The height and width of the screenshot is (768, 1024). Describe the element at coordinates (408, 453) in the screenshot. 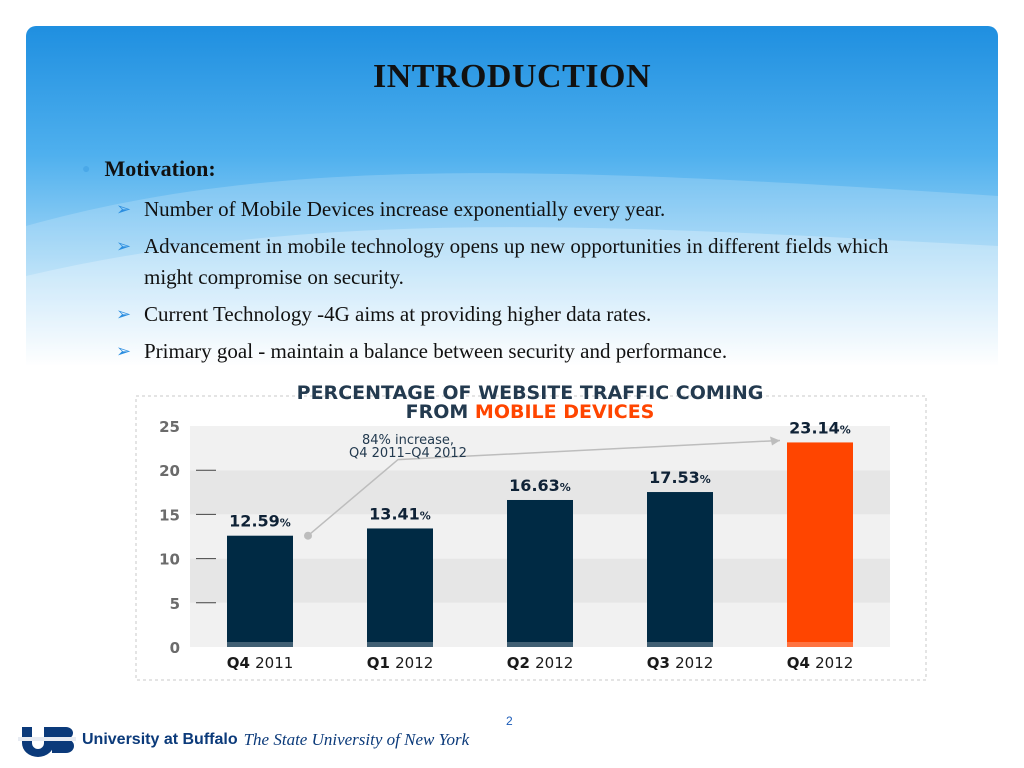

I see `annotation-label-line2: Q4 2011–Q4 2012` at that location.